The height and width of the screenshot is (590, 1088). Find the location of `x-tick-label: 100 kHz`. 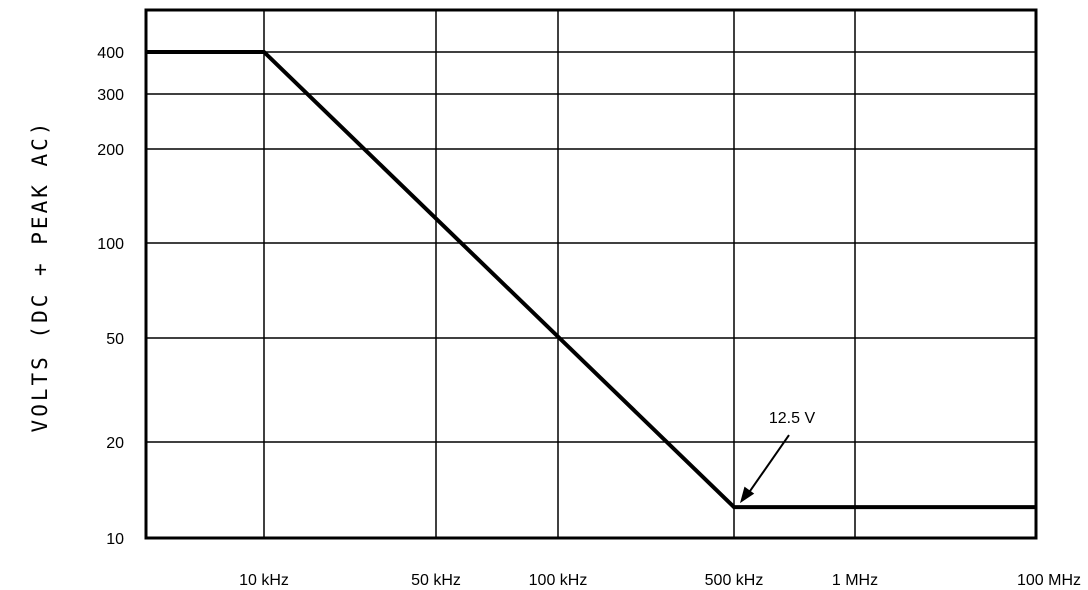

x-tick-label: 100 kHz is located at coordinates (558, 580).